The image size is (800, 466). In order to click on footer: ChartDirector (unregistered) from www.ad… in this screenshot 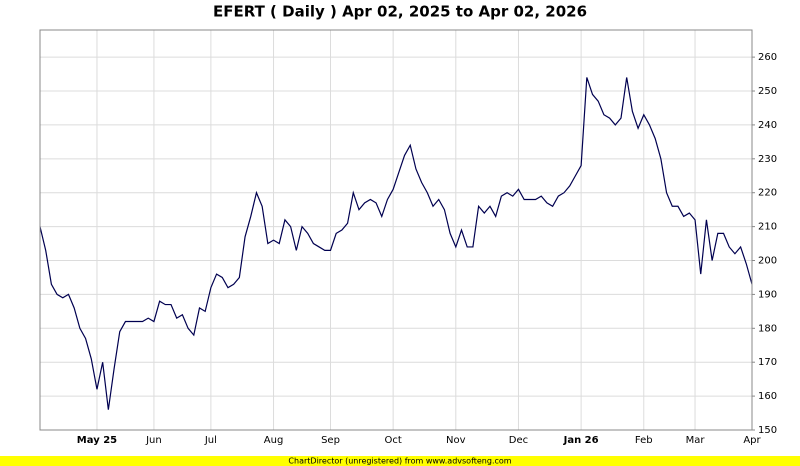, I will do `click(399, 461)`.